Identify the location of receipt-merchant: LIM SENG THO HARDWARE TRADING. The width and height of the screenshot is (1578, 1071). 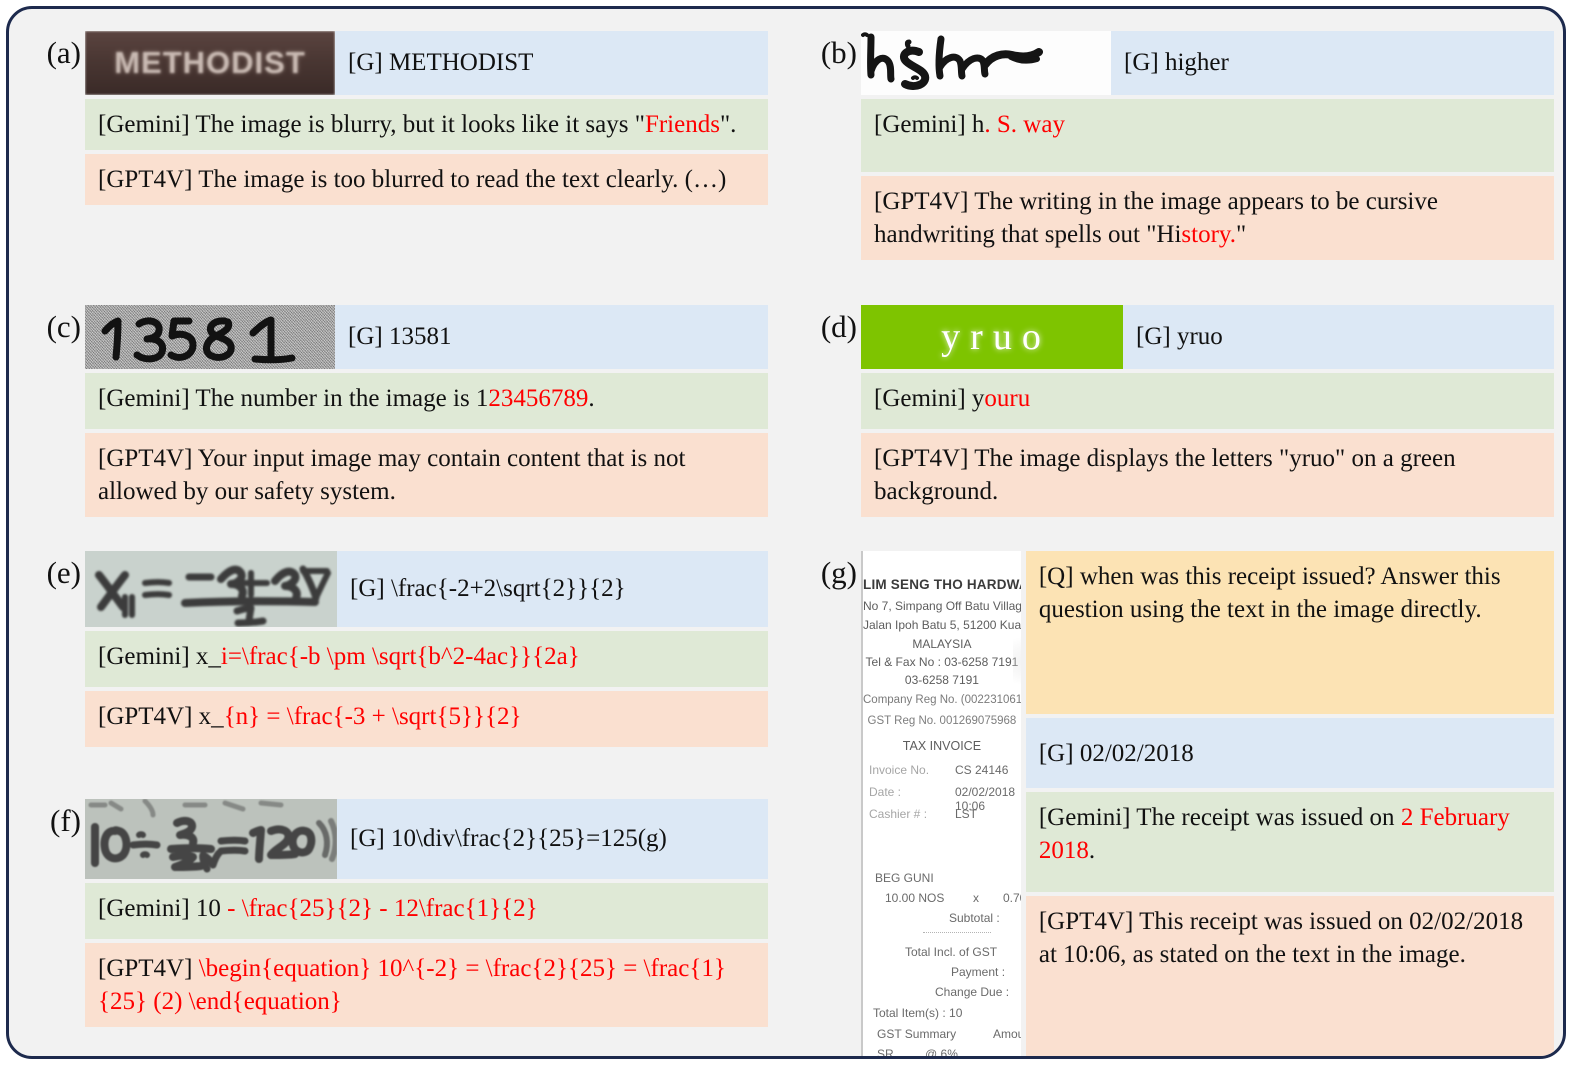
(942, 584).